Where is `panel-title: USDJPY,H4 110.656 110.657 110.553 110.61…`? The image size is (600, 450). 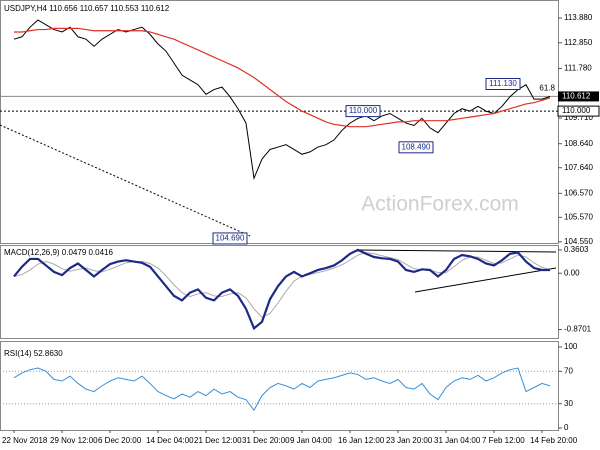 panel-title: USDJPY,H4 110.656 110.657 110.553 110.61… is located at coordinates (87, 8).